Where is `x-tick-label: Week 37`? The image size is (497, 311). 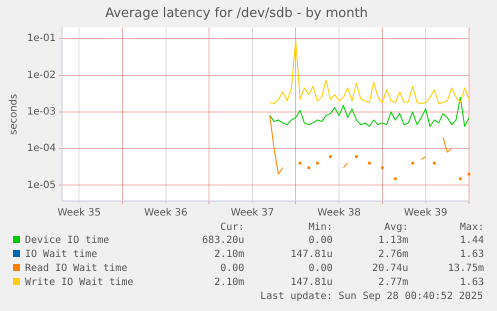 x-tick-label: Week 37 is located at coordinates (252, 213).